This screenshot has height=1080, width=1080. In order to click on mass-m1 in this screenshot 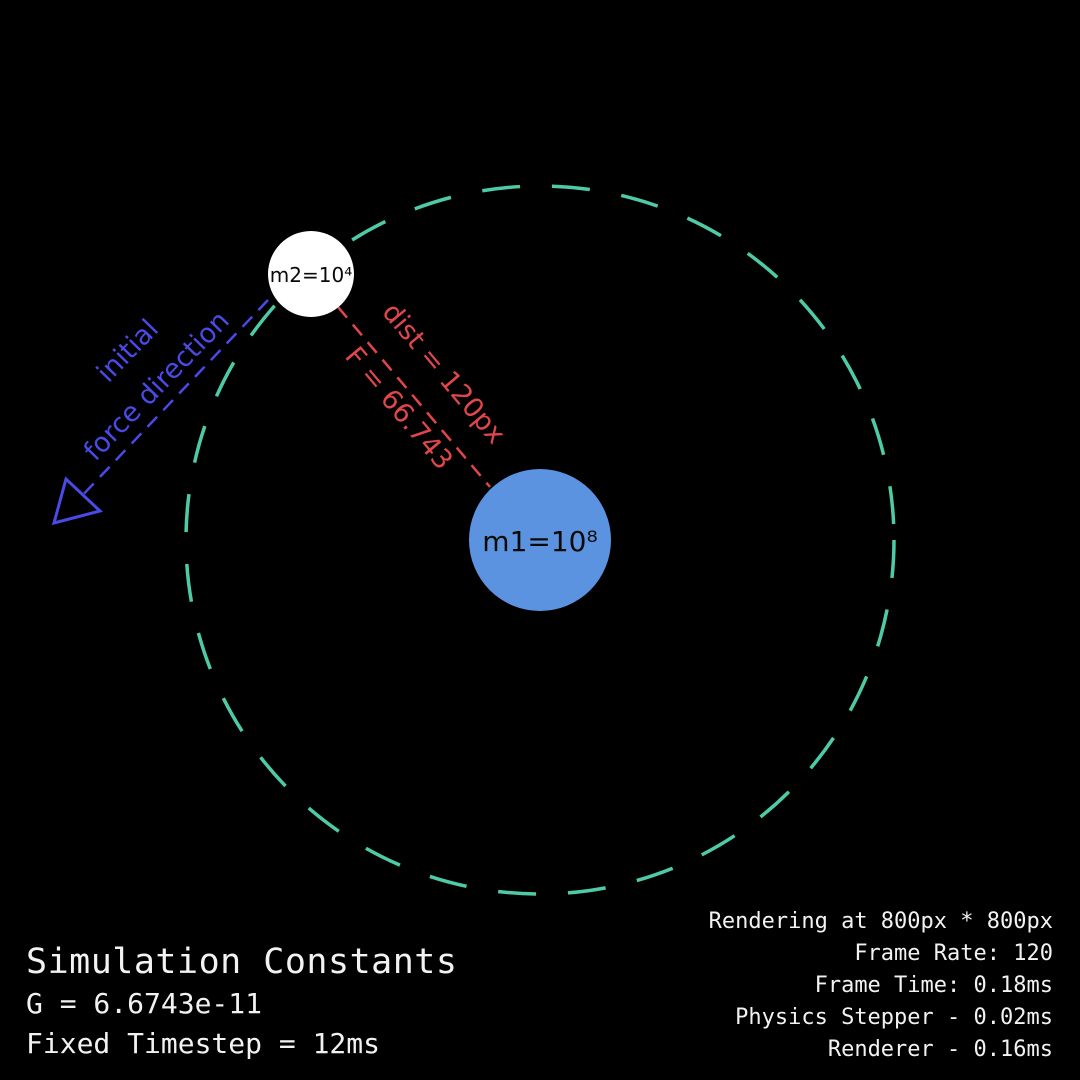, I will do `click(540, 540)`.